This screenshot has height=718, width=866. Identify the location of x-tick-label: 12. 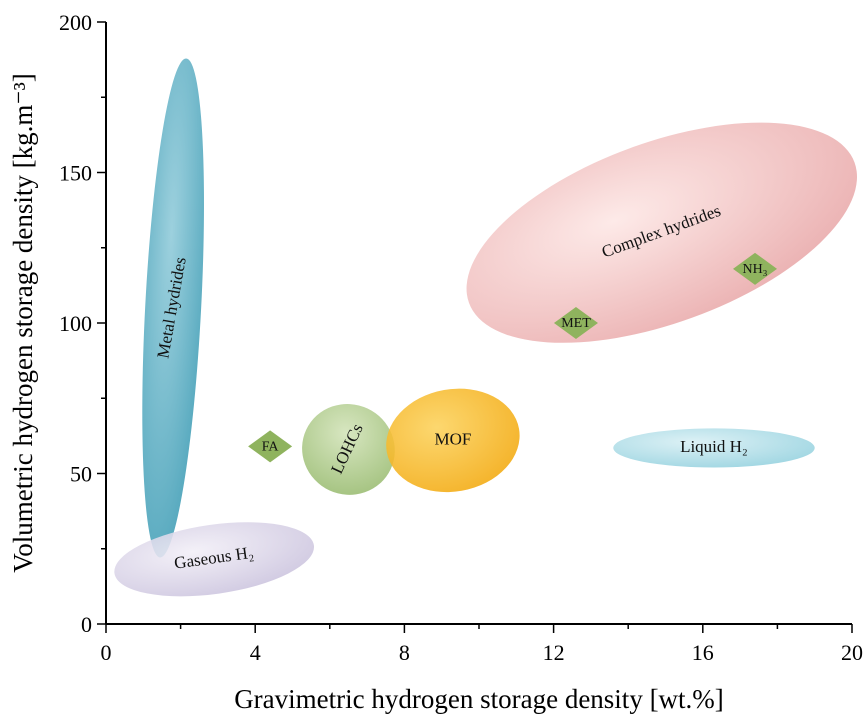
(554, 652).